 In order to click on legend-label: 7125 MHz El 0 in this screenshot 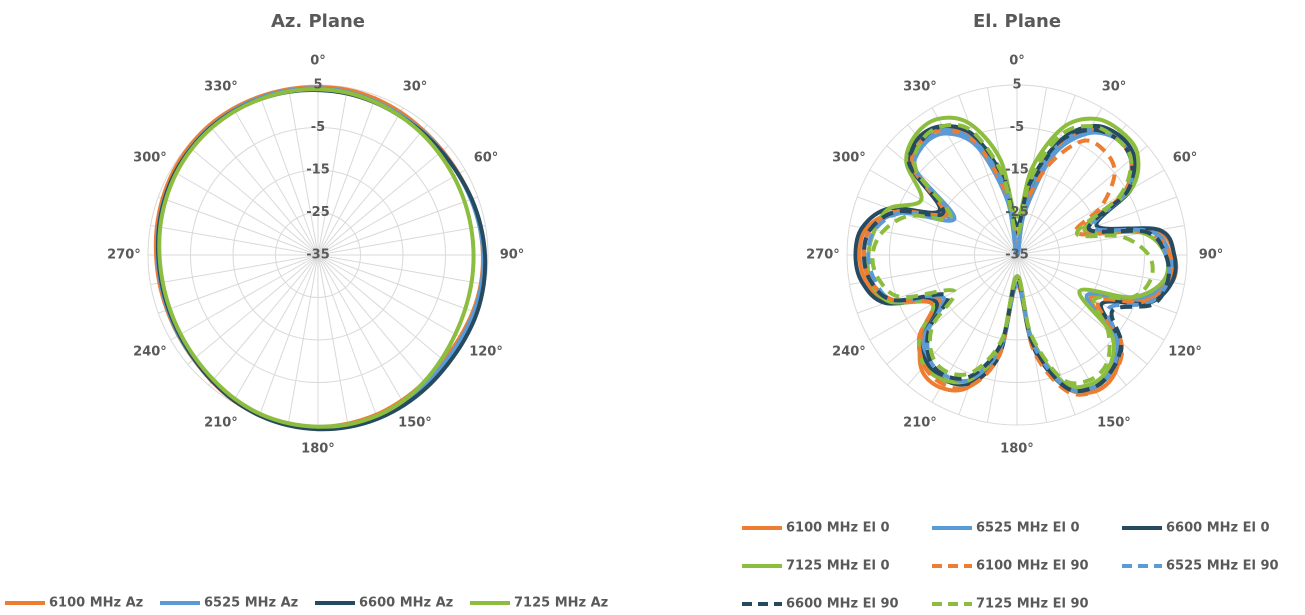, I will do `click(838, 566)`.